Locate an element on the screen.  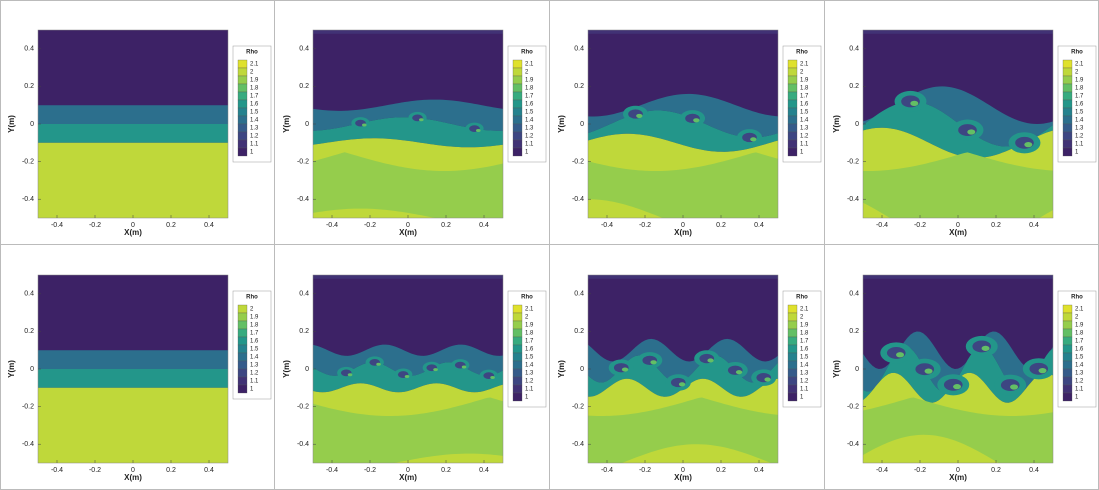
legend-label: 2.1 is located at coordinates (804, 65).